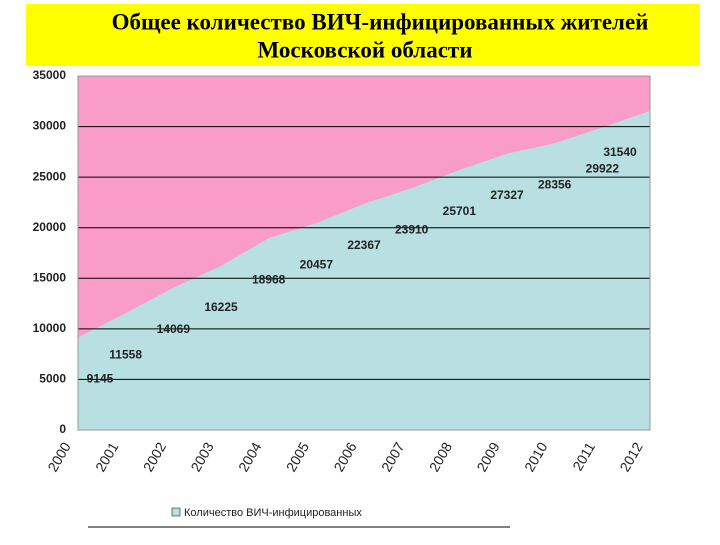  Describe the element at coordinates (221, 307) in the screenshot. I see `data-label: 16225` at that location.